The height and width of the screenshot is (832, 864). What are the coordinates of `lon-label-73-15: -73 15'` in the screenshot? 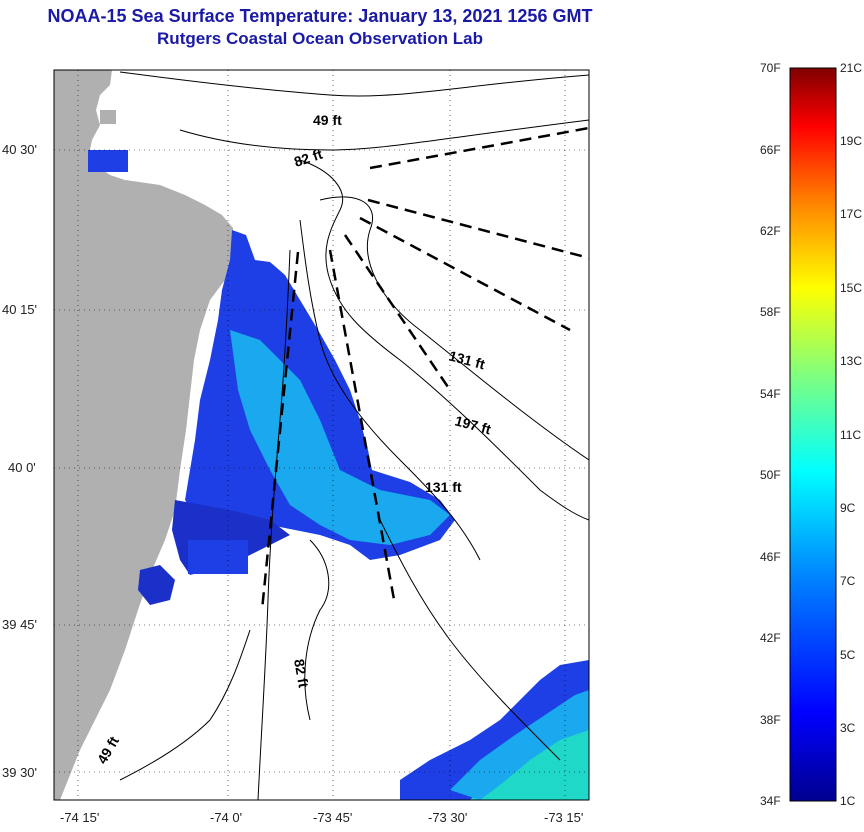 It's located at (564, 817).